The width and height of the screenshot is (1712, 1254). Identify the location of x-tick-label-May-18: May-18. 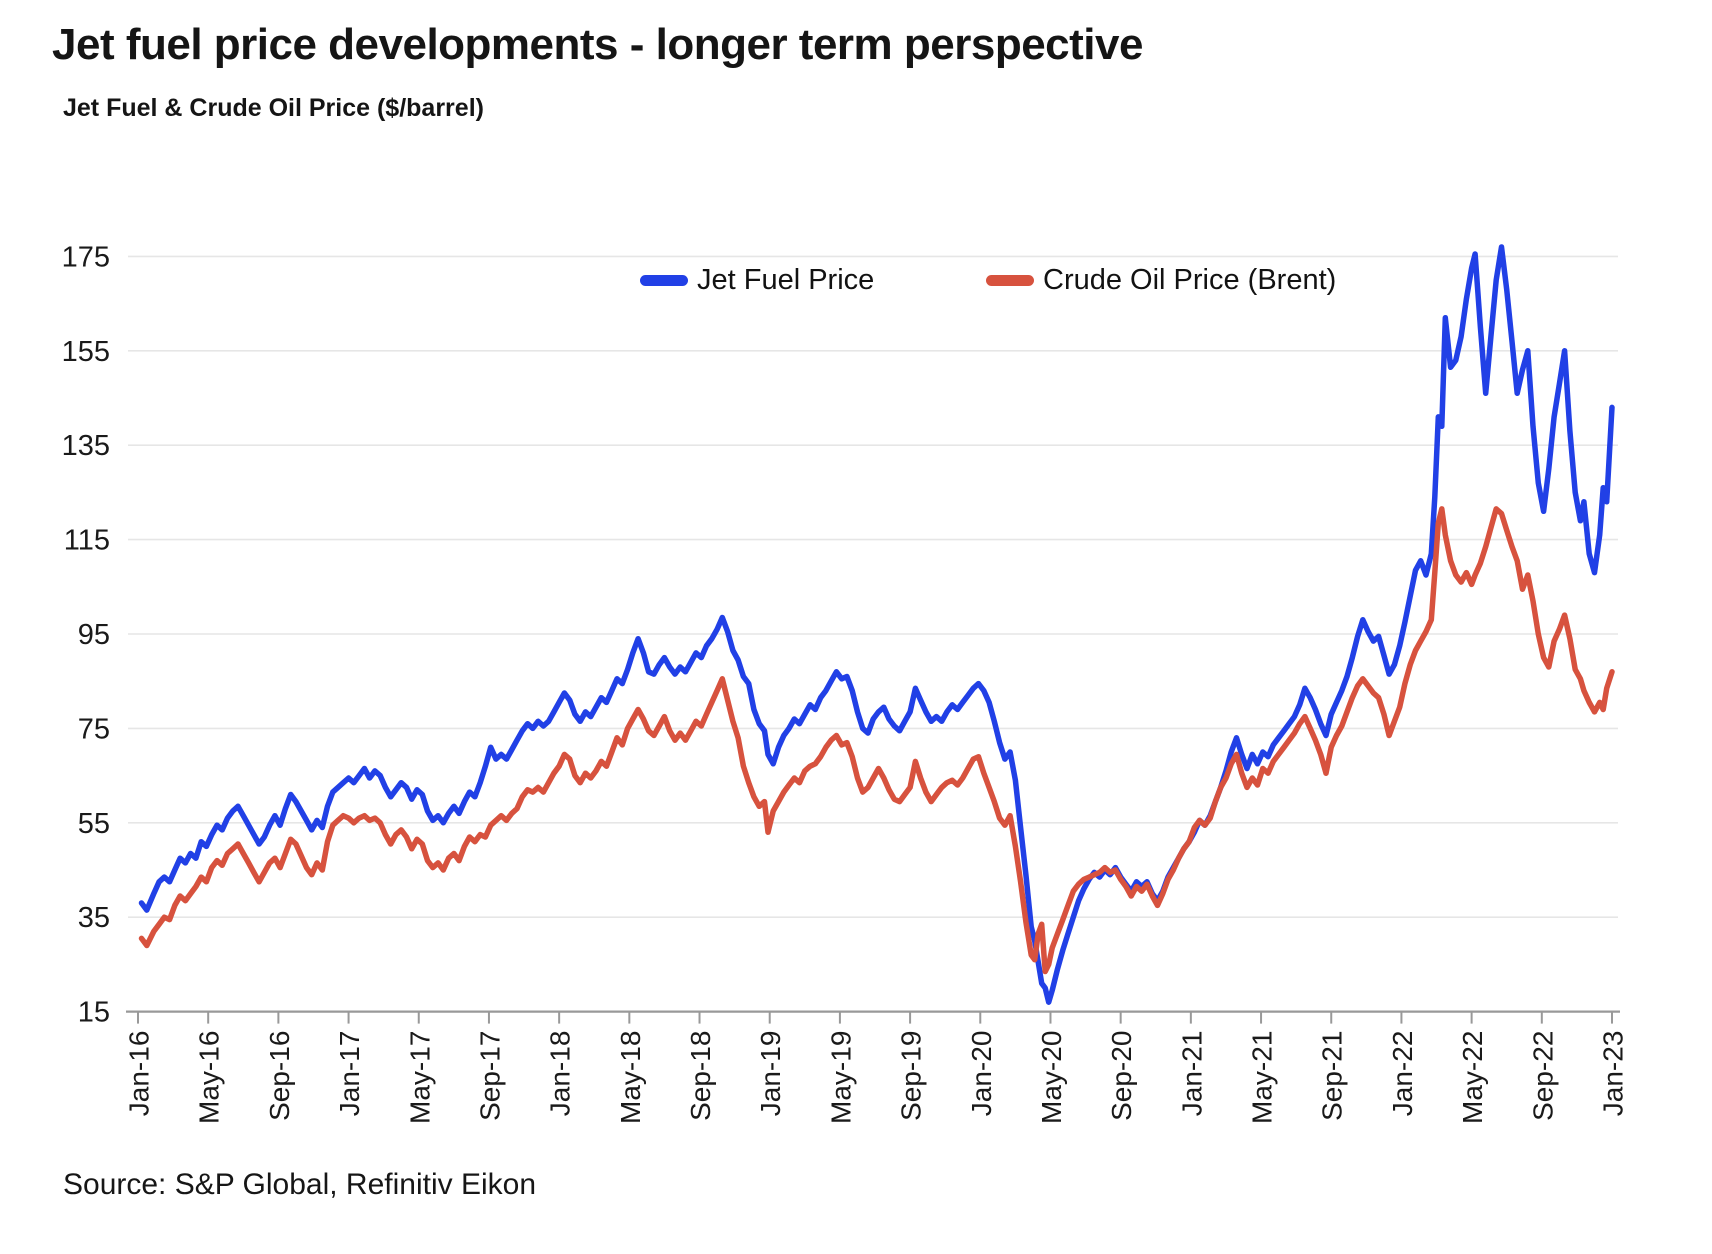
(630, 1077).